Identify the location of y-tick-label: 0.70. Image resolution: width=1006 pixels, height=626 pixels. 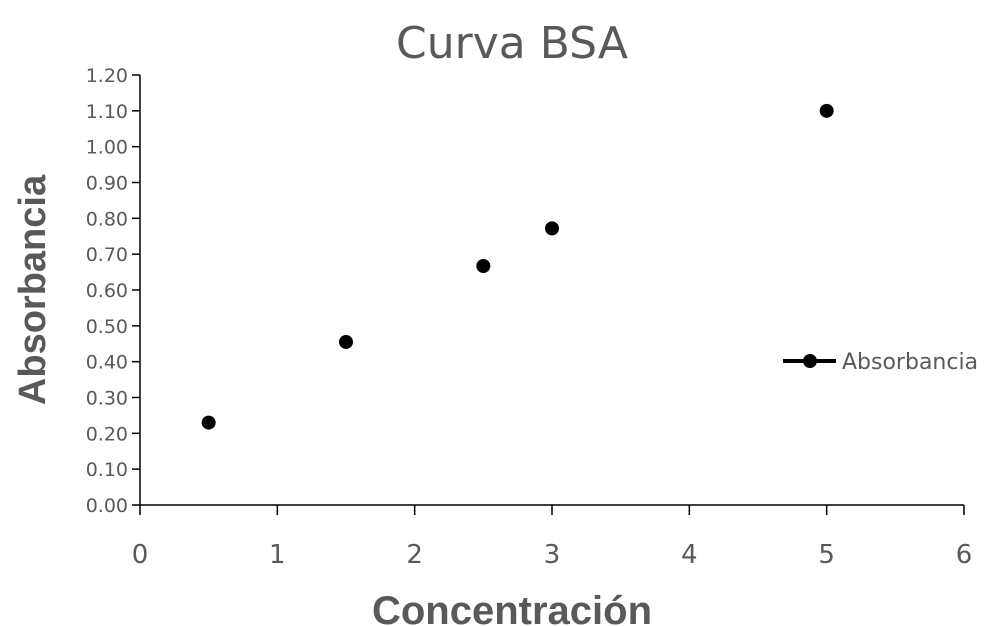
(107, 255).